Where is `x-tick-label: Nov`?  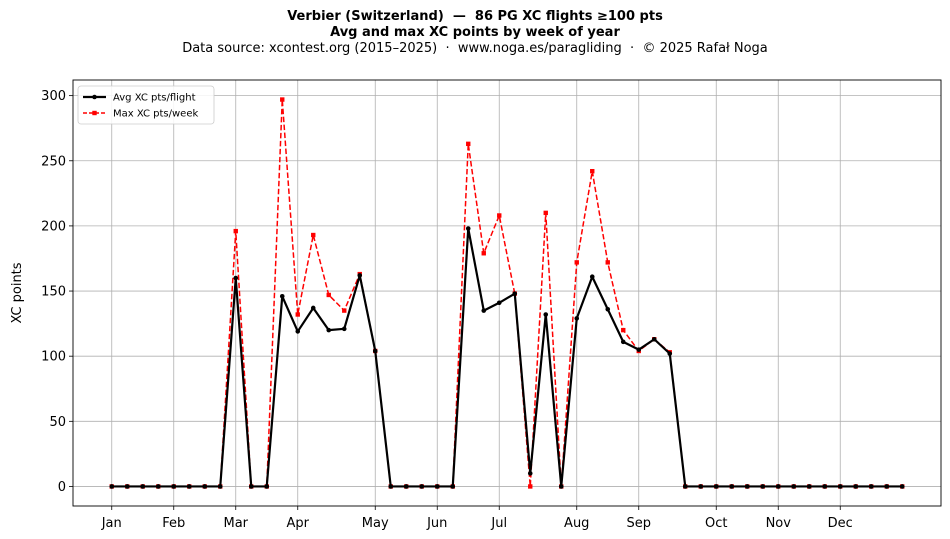
x-tick-label: Nov is located at coordinates (779, 523).